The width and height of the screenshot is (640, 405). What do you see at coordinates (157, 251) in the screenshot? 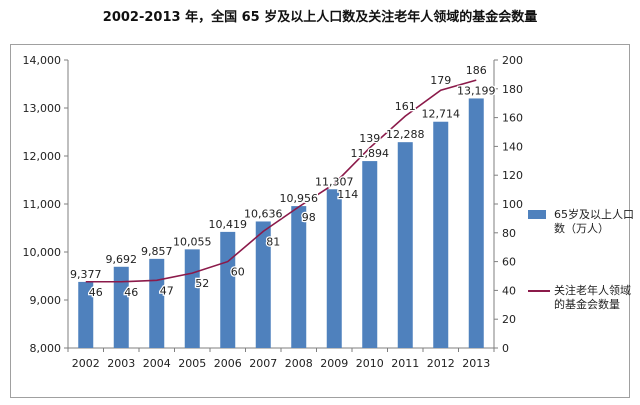
I see `bar-data-label: 9,857` at bounding box center [157, 251].